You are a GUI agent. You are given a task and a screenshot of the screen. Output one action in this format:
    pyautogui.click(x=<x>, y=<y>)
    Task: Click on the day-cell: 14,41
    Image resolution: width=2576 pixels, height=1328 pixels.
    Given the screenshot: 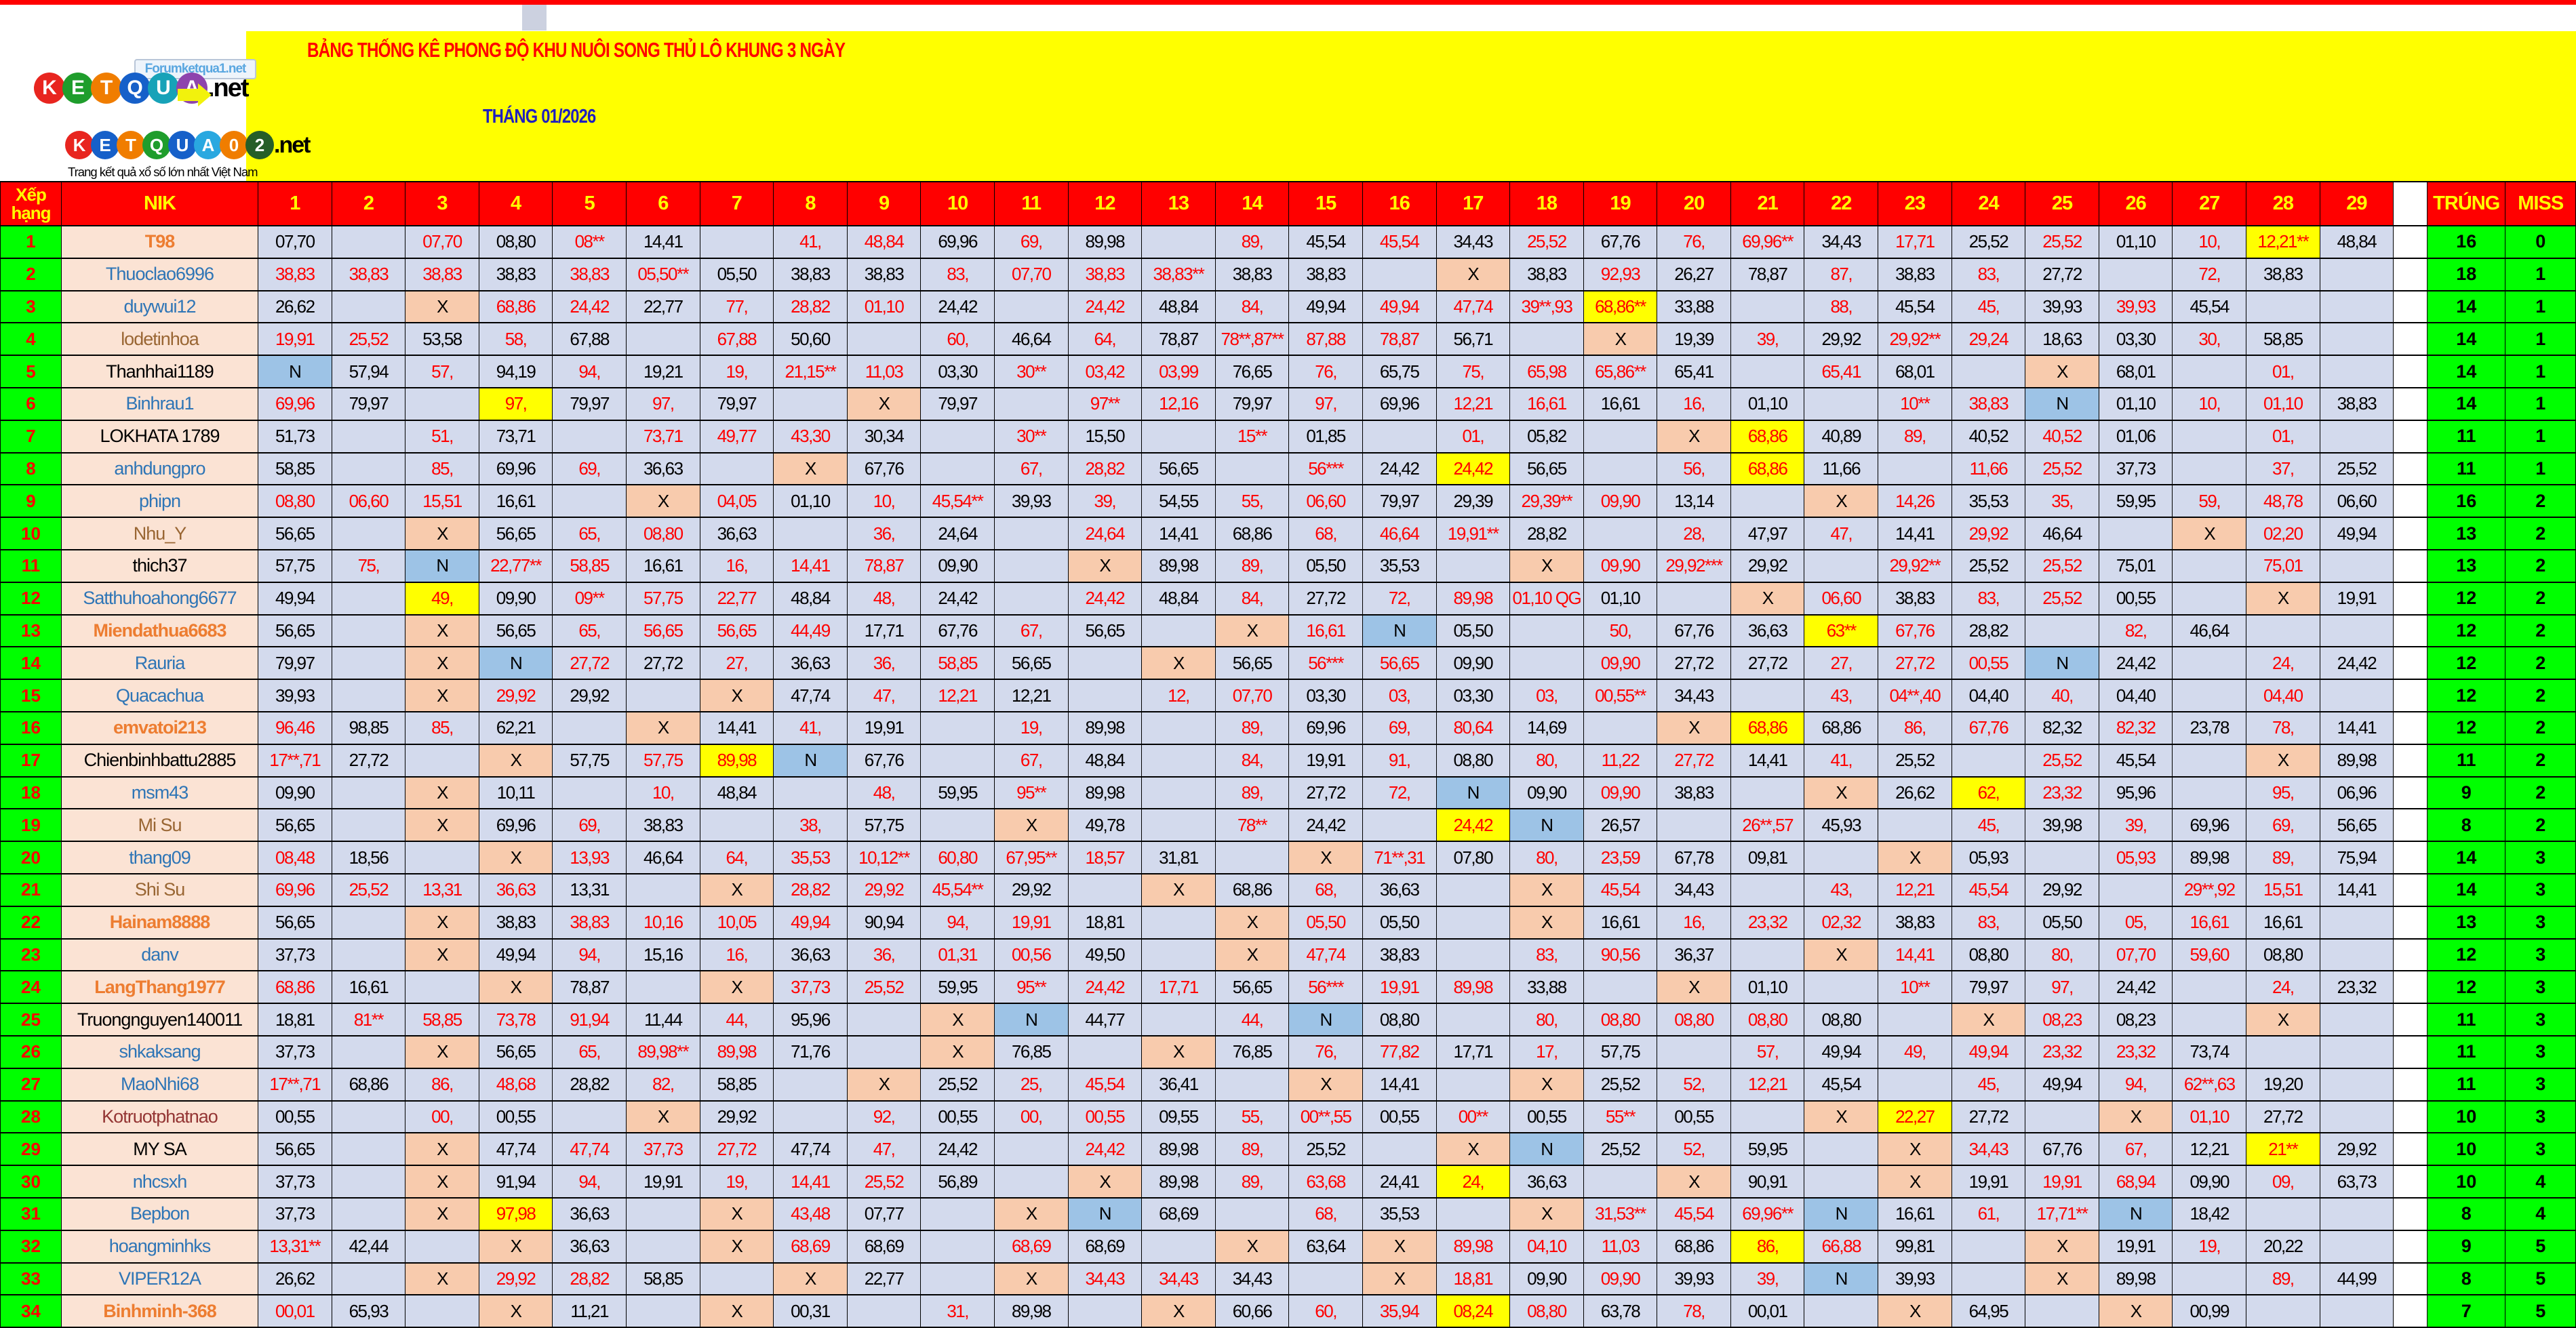 What is the action you would take?
    pyautogui.click(x=736, y=727)
    